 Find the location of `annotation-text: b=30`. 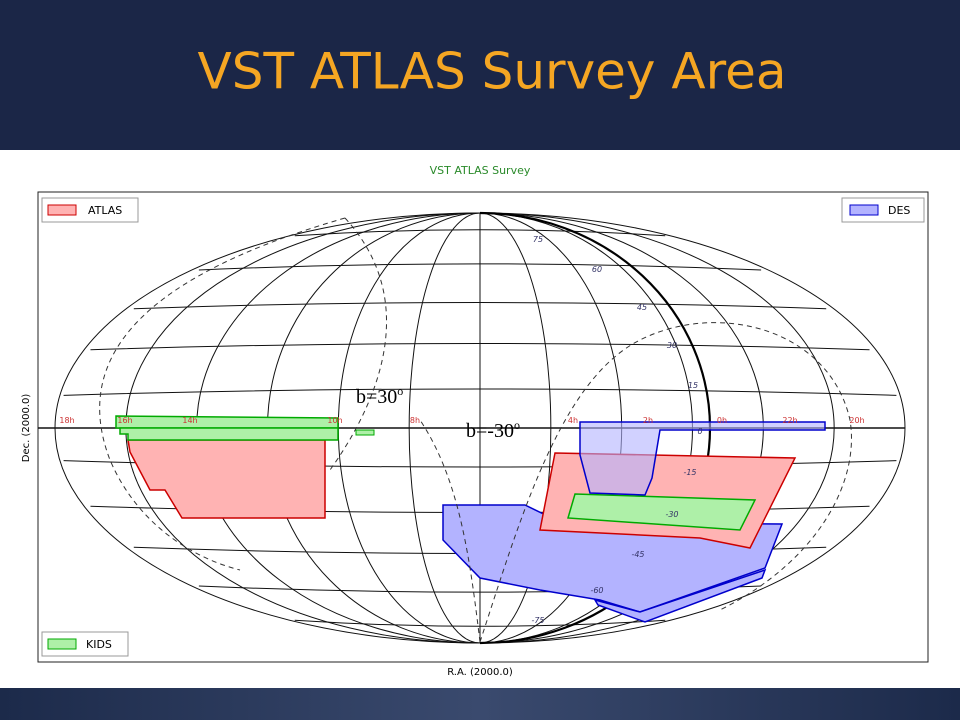

annotation-text: b=30 is located at coordinates (376, 397).